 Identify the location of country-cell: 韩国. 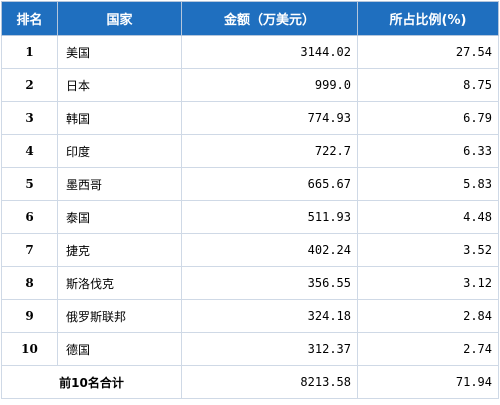
(119, 118).